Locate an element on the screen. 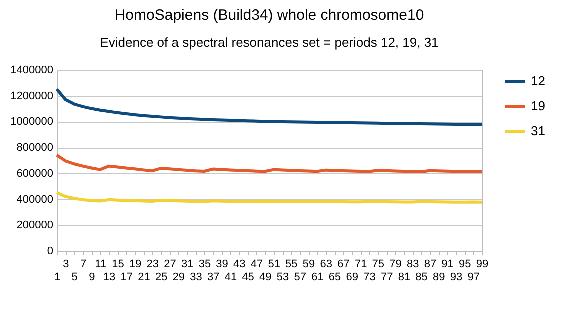 This screenshot has height=334, width=585. x-tick-label: 35 is located at coordinates (205, 264).